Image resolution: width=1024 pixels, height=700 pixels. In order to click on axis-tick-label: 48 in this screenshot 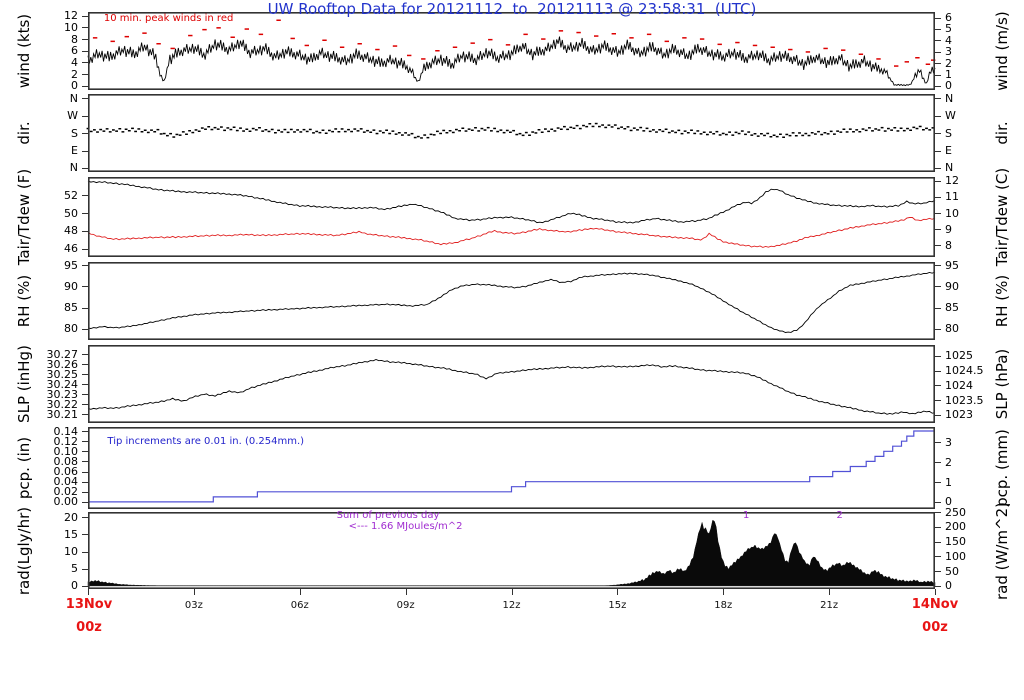, I will do `click(71, 231)`.